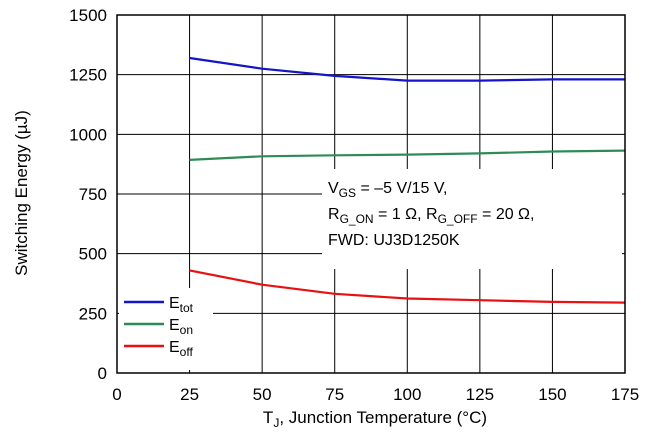 The image size is (649, 435). I want to click on x-tick-label-1: 25, so click(189, 394).